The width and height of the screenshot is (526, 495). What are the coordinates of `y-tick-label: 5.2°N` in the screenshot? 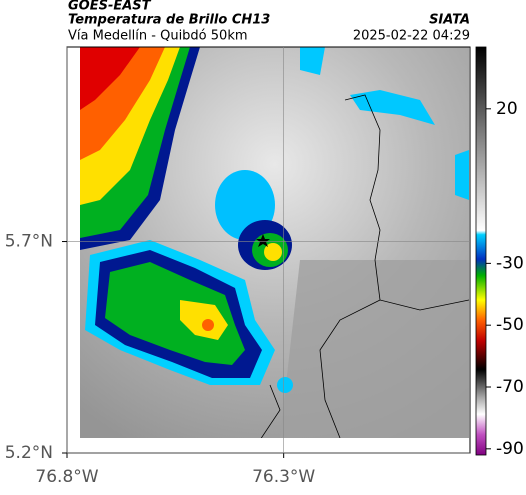 It's located at (29, 453).